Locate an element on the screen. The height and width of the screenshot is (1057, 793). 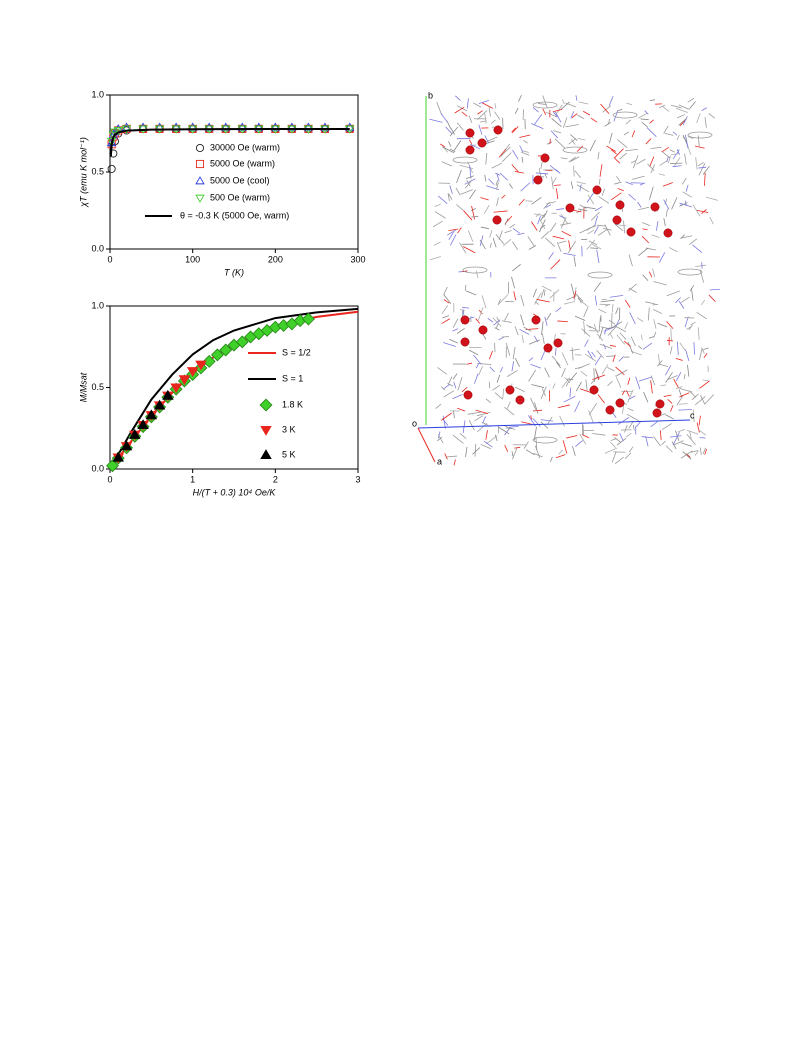
c-axis is located at coordinates (554, 424).